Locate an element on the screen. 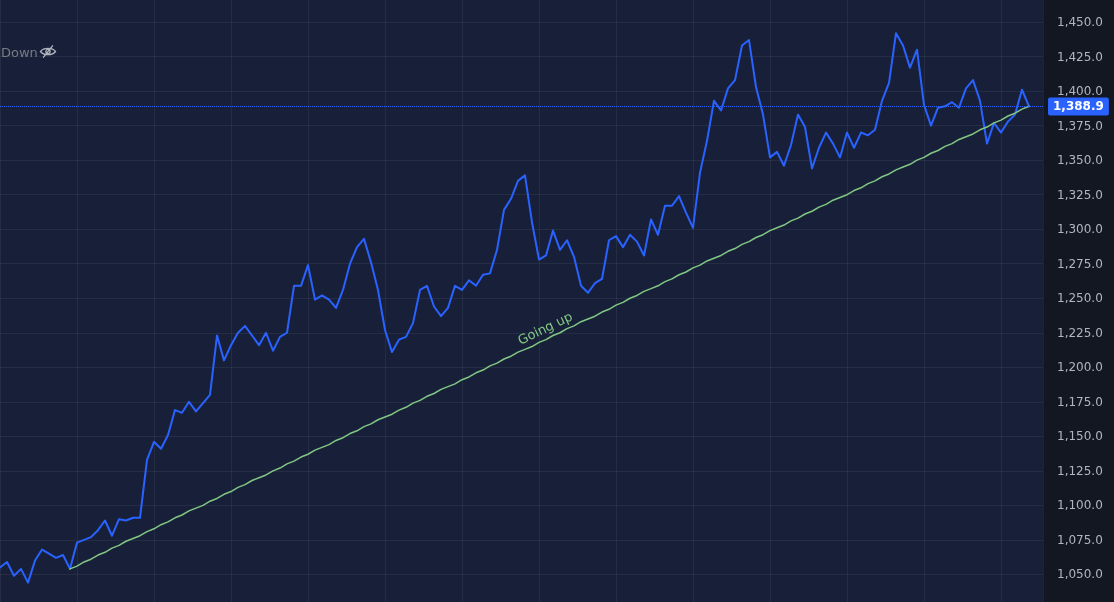 Image resolution: width=1114 pixels, height=602 pixels. y-tick-label: 1,375.0 is located at coordinates (1080, 125).